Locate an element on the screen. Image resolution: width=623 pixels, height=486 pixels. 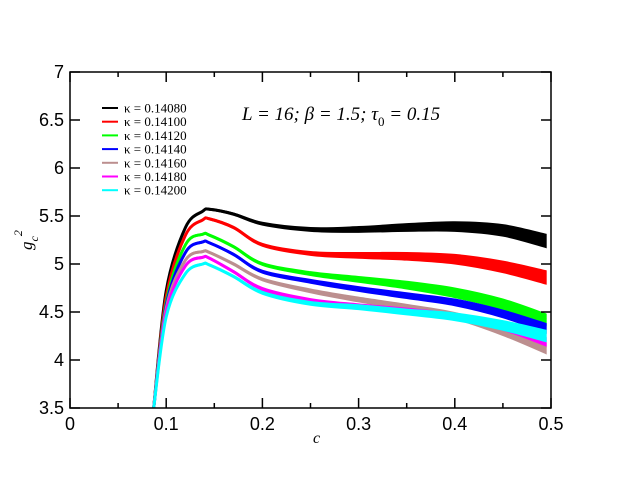
y-tick-label: 6 is located at coordinates (59, 168).